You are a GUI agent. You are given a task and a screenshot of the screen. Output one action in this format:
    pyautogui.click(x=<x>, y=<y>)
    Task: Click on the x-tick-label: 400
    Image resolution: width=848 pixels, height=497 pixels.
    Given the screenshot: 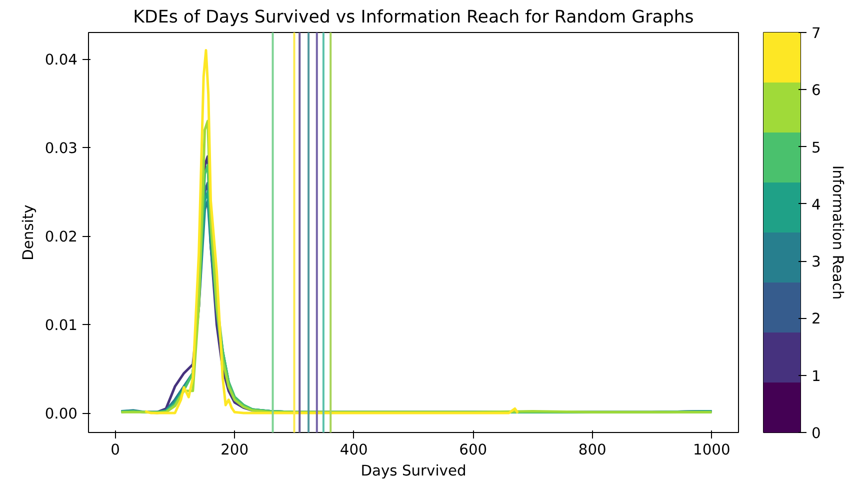 What is the action you would take?
    pyautogui.click(x=354, y=450)
    